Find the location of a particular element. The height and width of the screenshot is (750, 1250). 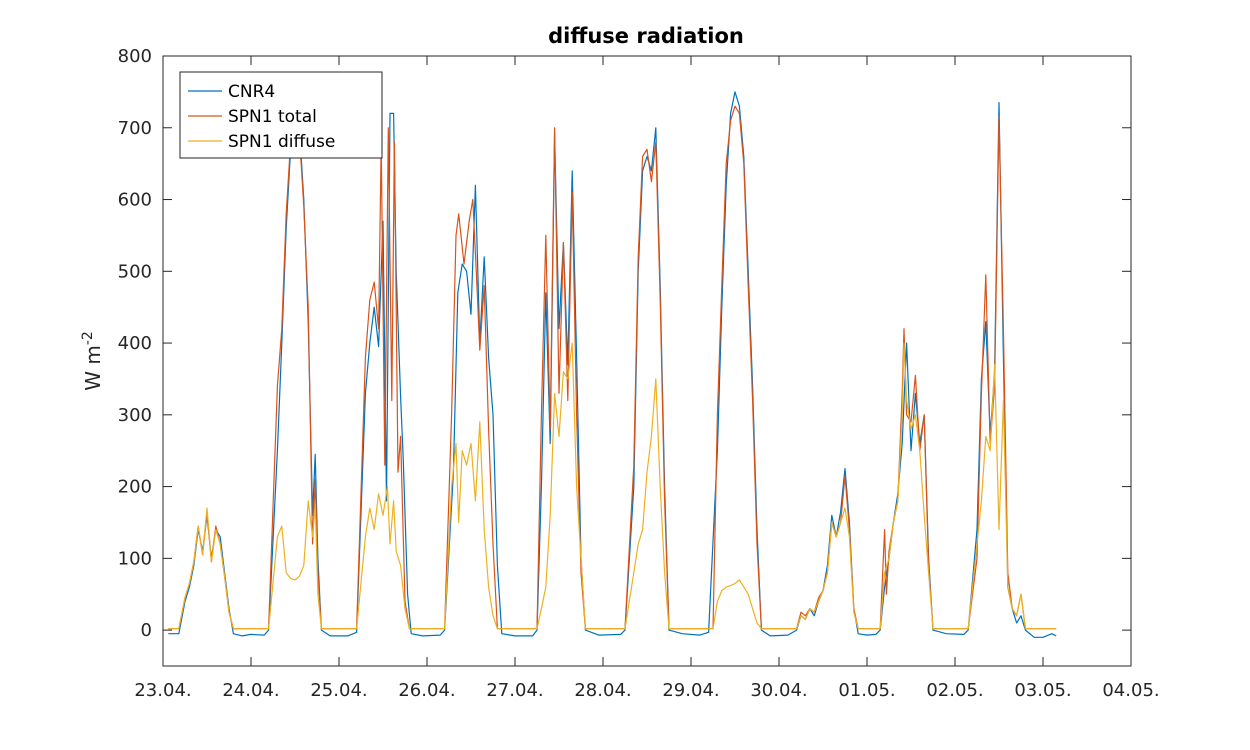

legend-box is located at coordinates (281, 115).